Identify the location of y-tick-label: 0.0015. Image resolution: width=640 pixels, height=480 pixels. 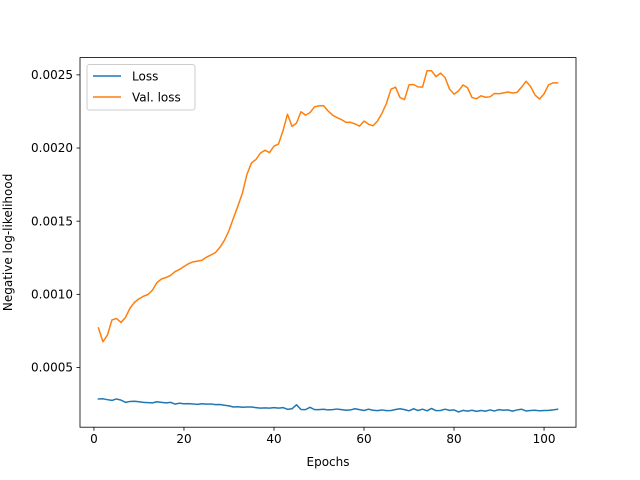
(52, 221).